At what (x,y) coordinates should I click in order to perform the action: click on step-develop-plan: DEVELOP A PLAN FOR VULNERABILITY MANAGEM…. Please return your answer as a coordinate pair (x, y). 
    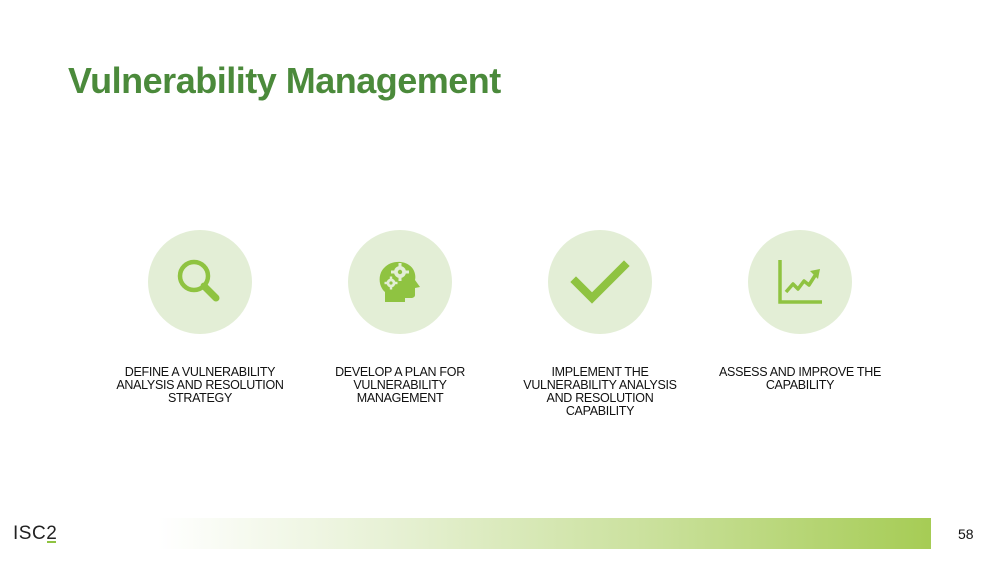
    Looking at the image, I should click on (400, 317).